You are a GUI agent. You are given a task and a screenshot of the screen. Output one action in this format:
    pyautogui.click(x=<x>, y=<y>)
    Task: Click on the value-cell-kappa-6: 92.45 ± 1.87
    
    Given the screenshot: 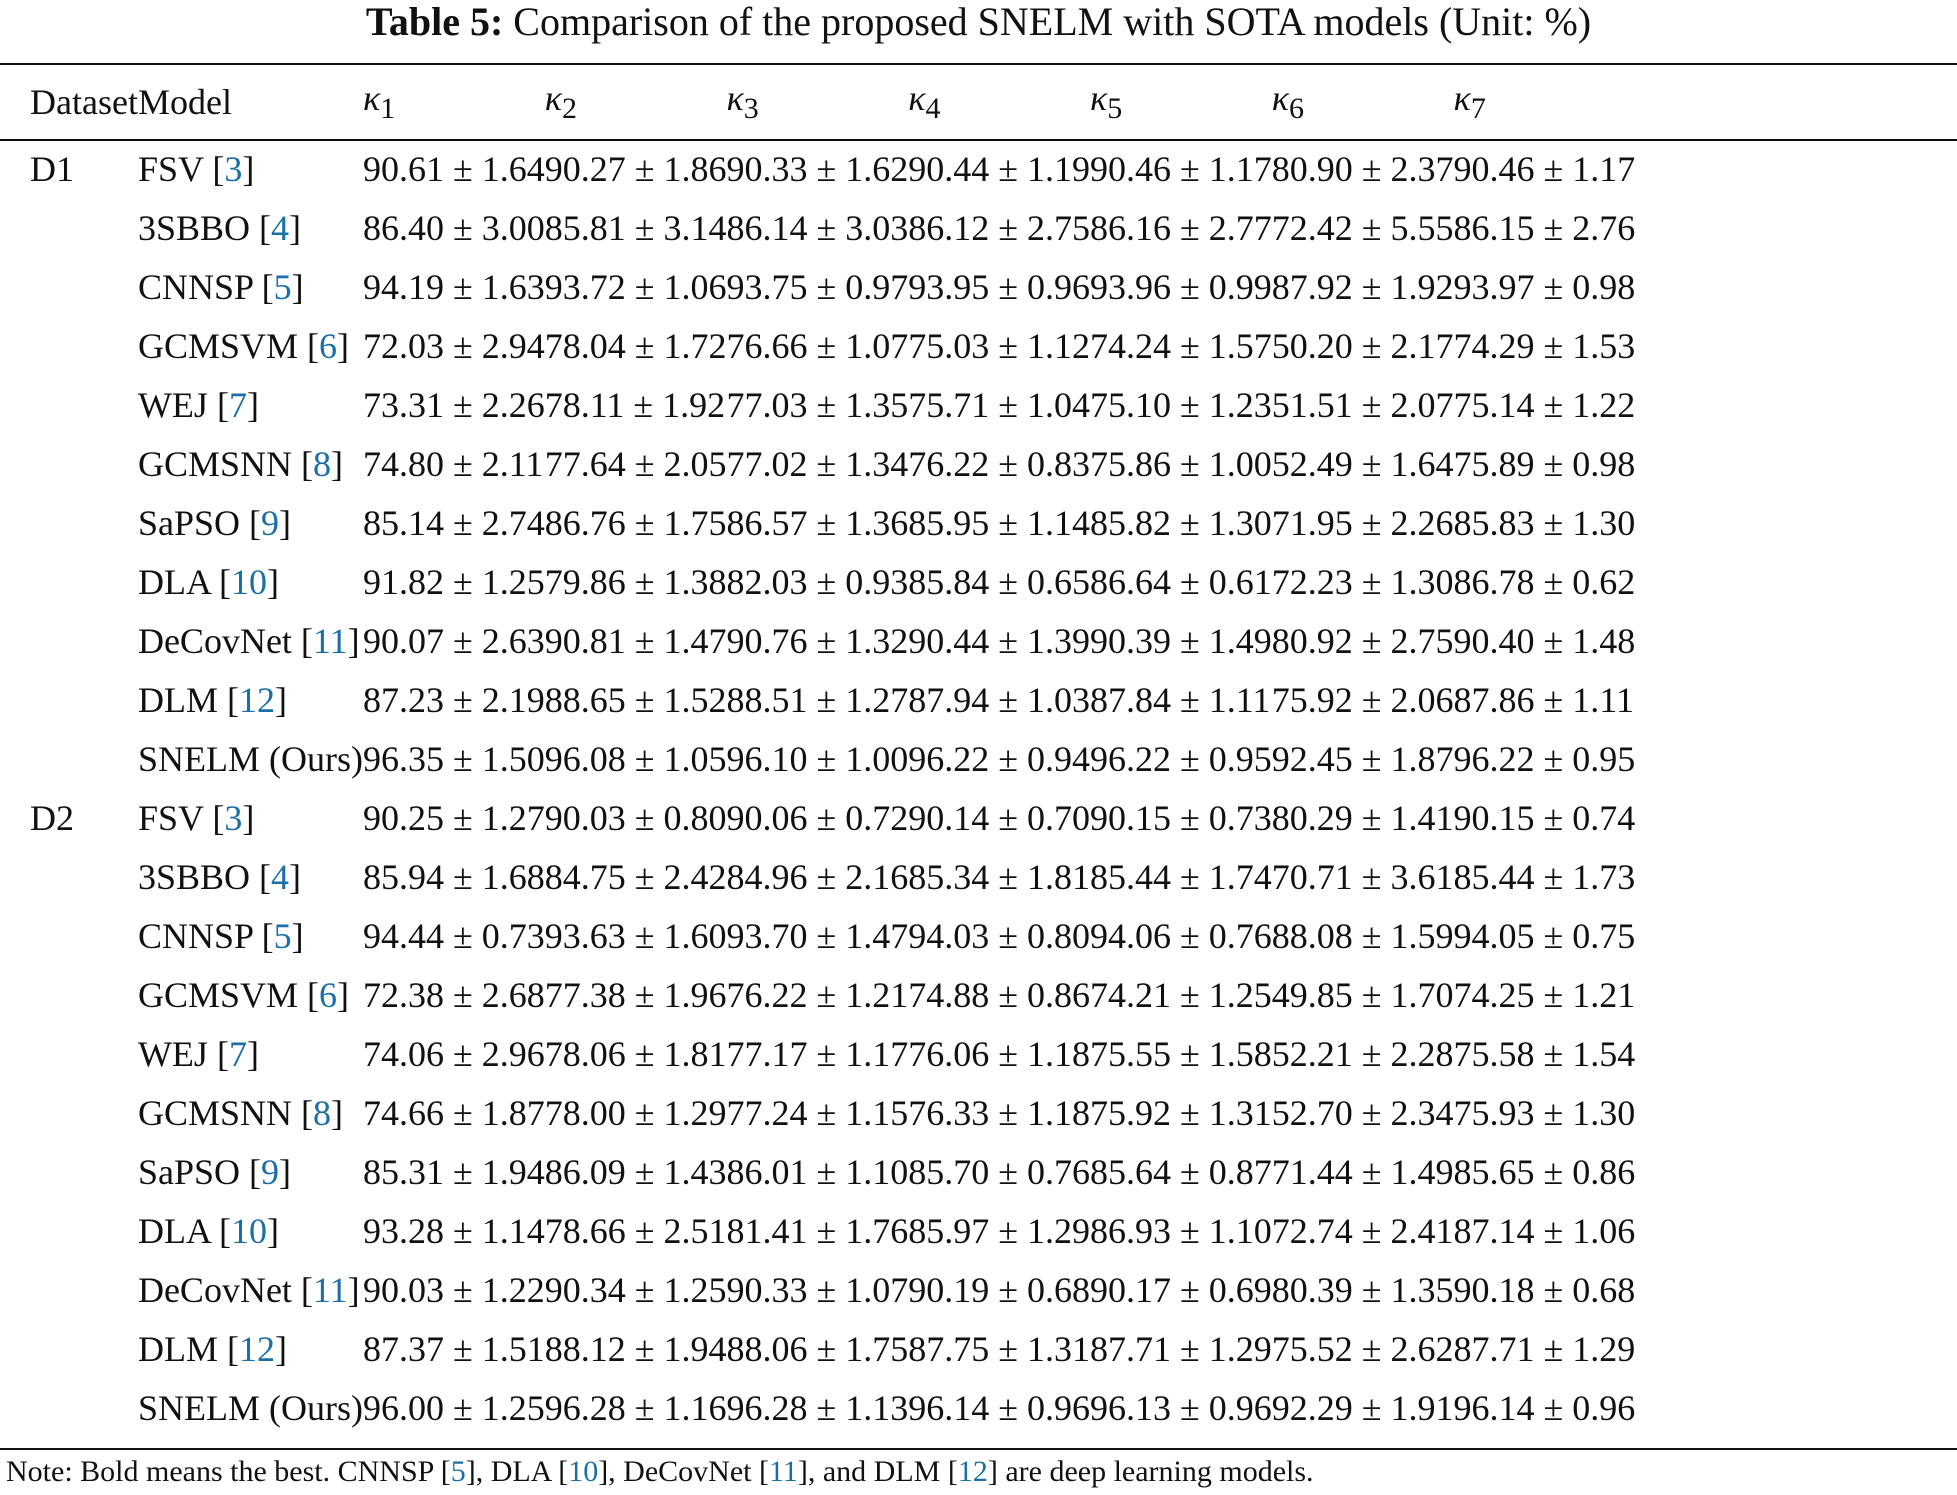 What is the action you would take?
    pyautogui.click(x=1362, y=758)
    